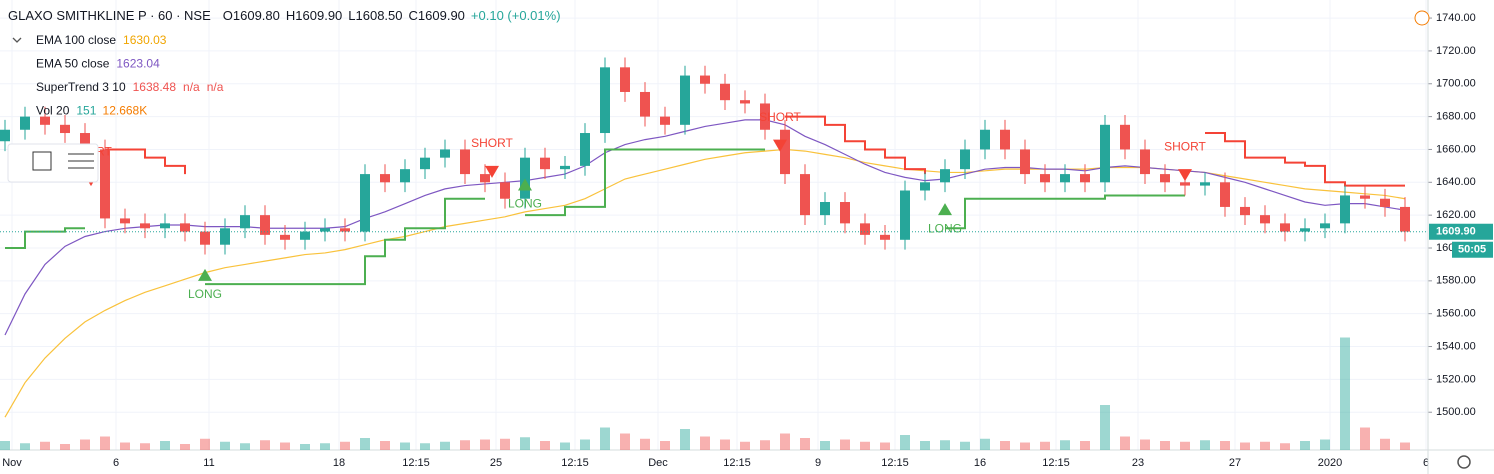 Image resolution: width=1494 pixels, height=474 pixels. I want to click on signal-label: SHORT, so click(1185, 146).